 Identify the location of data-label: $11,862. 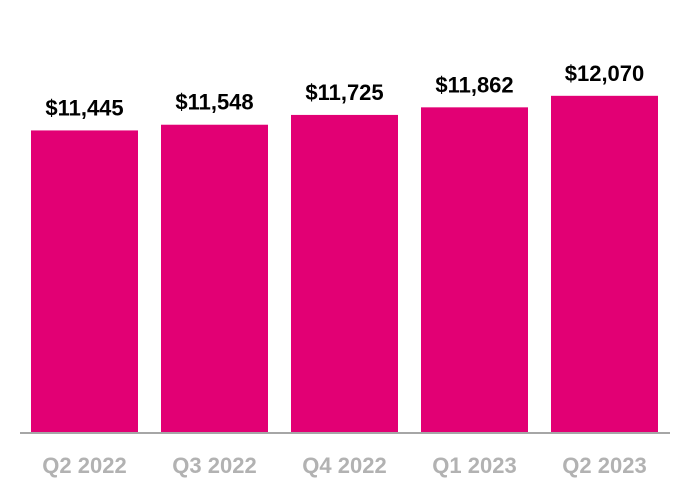
(474, 84).